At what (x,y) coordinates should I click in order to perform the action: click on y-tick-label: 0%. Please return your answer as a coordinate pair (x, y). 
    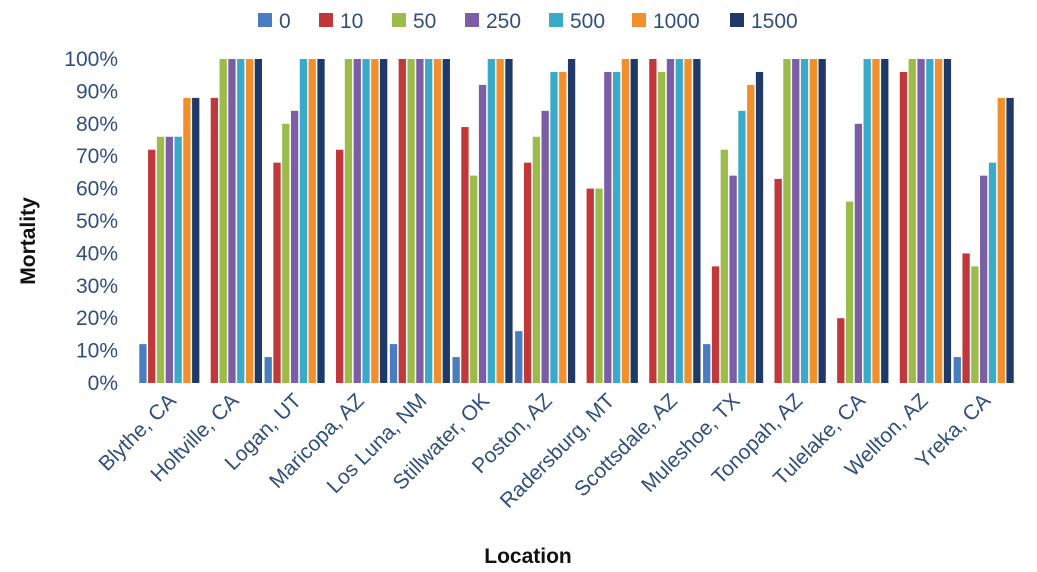
    Looking at the image, I should click on (103, 383).